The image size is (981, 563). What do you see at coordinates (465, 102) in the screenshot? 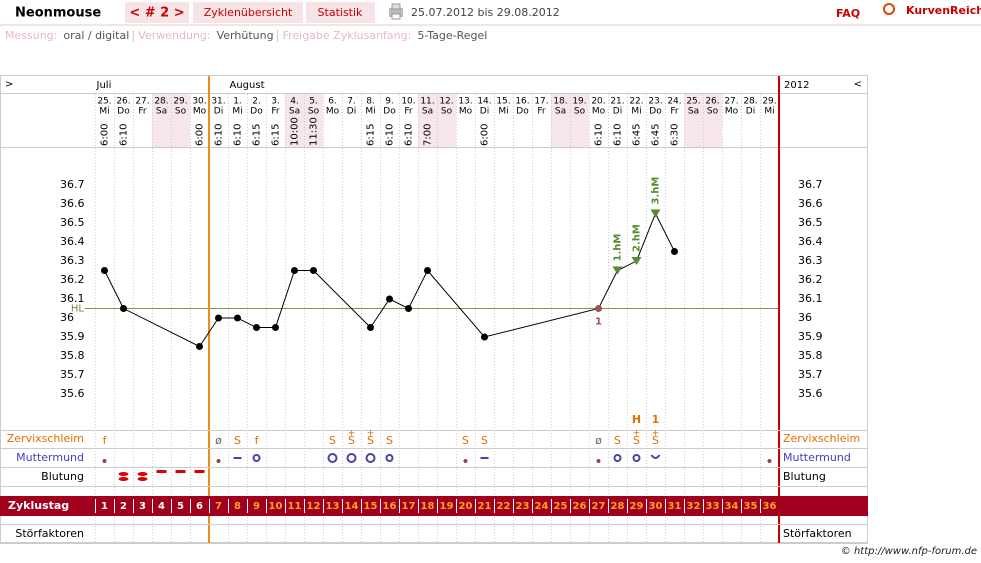
I see `date: 13.` at bounding box center [465, 102].